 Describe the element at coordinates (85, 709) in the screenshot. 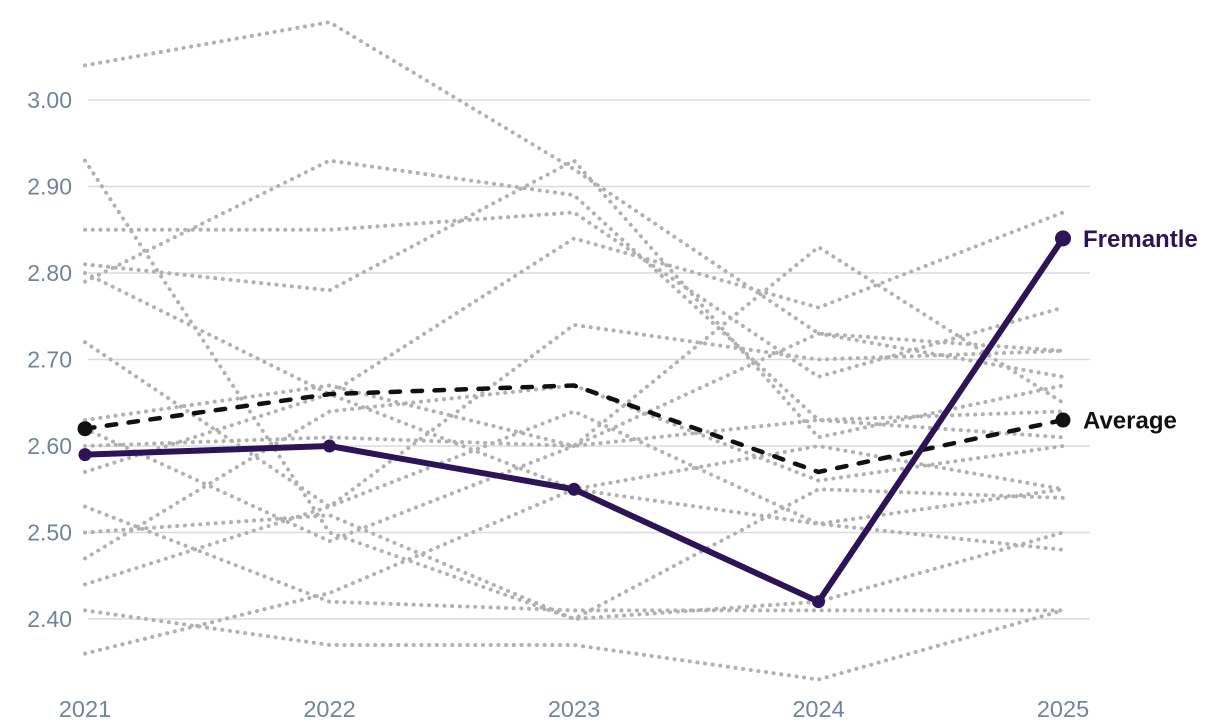

I see `x-axis-tick-label: 2021` at that location.